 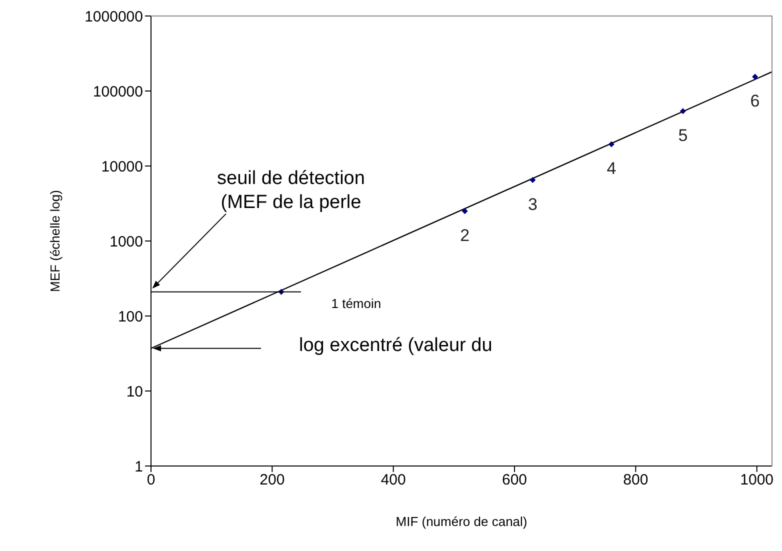 I want to click on x-tick-label: 800, so click(x=635, y=480).